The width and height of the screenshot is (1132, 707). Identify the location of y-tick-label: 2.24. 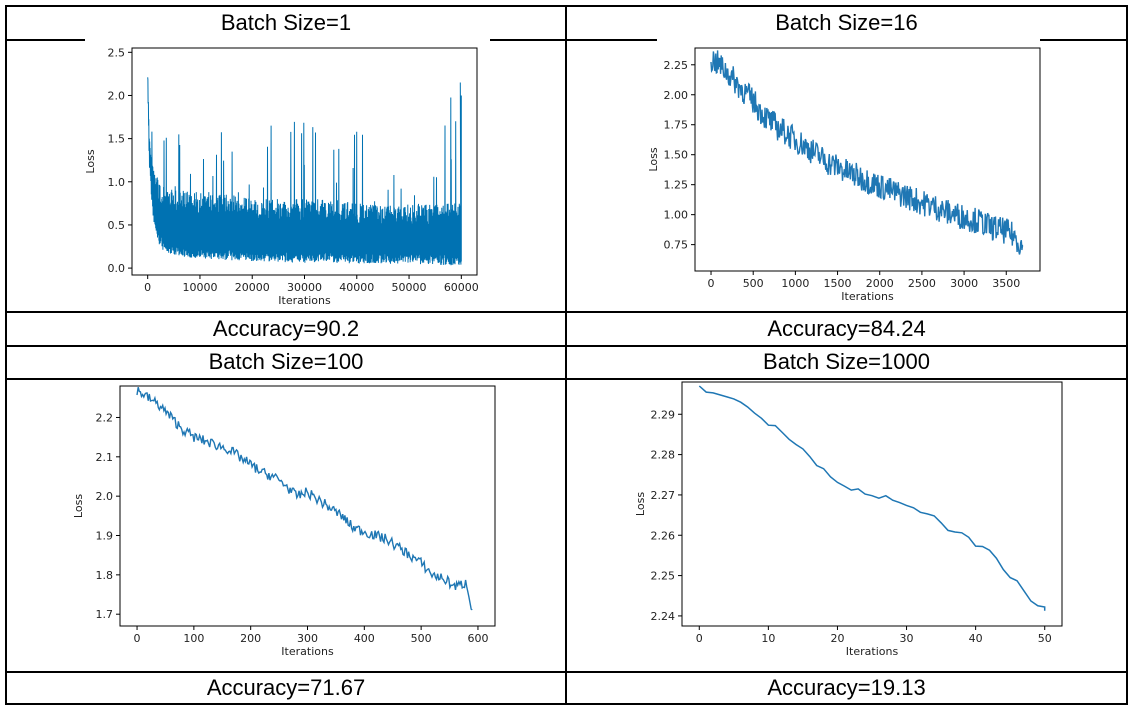
(663, 616).